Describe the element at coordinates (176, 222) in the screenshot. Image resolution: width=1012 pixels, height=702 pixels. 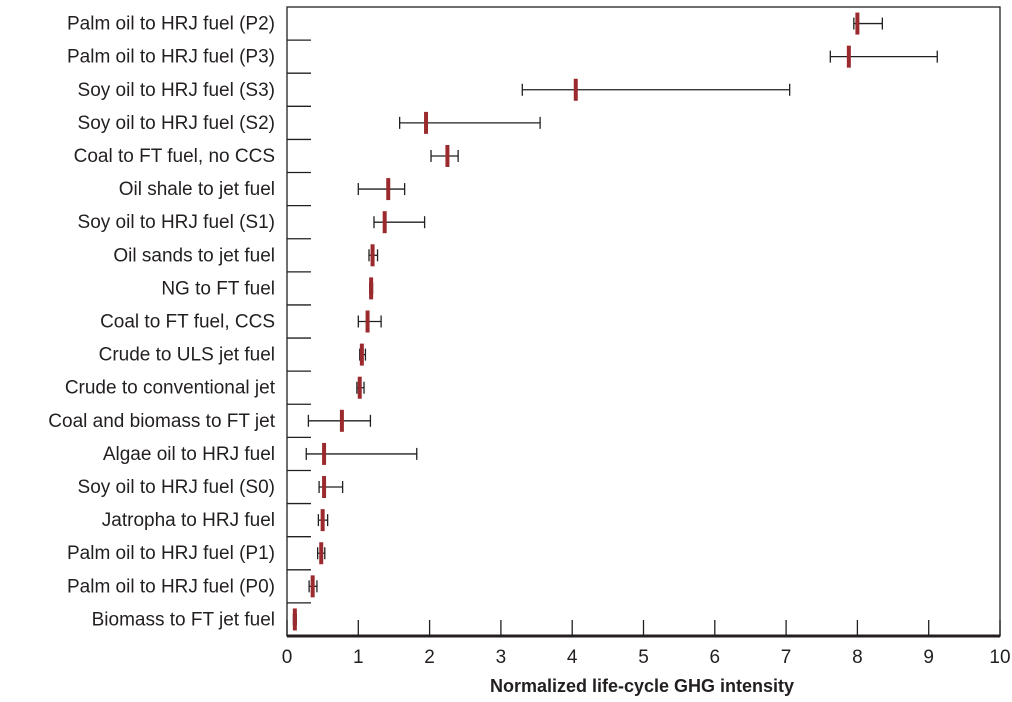
I see `category-label: Soy oil to HRJ fuel (S1)` at that location.